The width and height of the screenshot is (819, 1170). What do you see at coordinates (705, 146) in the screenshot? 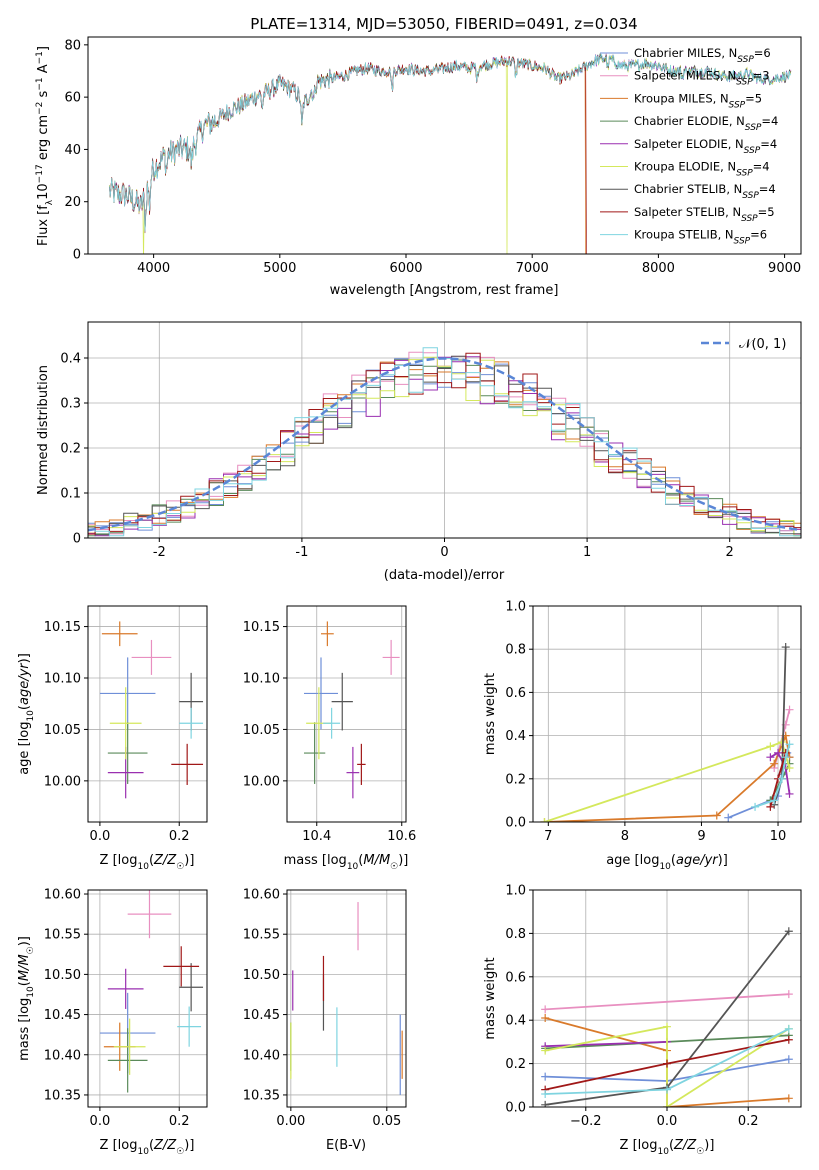
I see `legend-entry: Salpeter ELODIE, NSSP=4` at bounding box center [705, 146].